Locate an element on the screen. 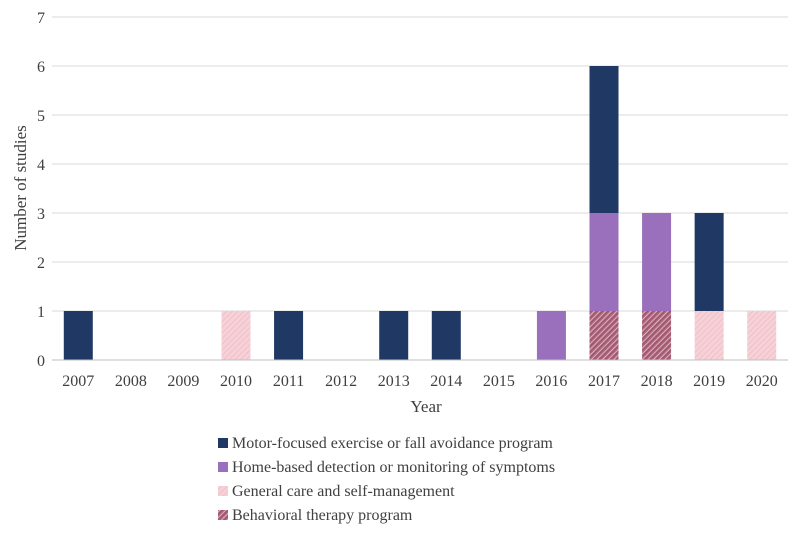 This screenshot has height=543, width=800. bar-general-2020 is located at coordinates (762, 335).